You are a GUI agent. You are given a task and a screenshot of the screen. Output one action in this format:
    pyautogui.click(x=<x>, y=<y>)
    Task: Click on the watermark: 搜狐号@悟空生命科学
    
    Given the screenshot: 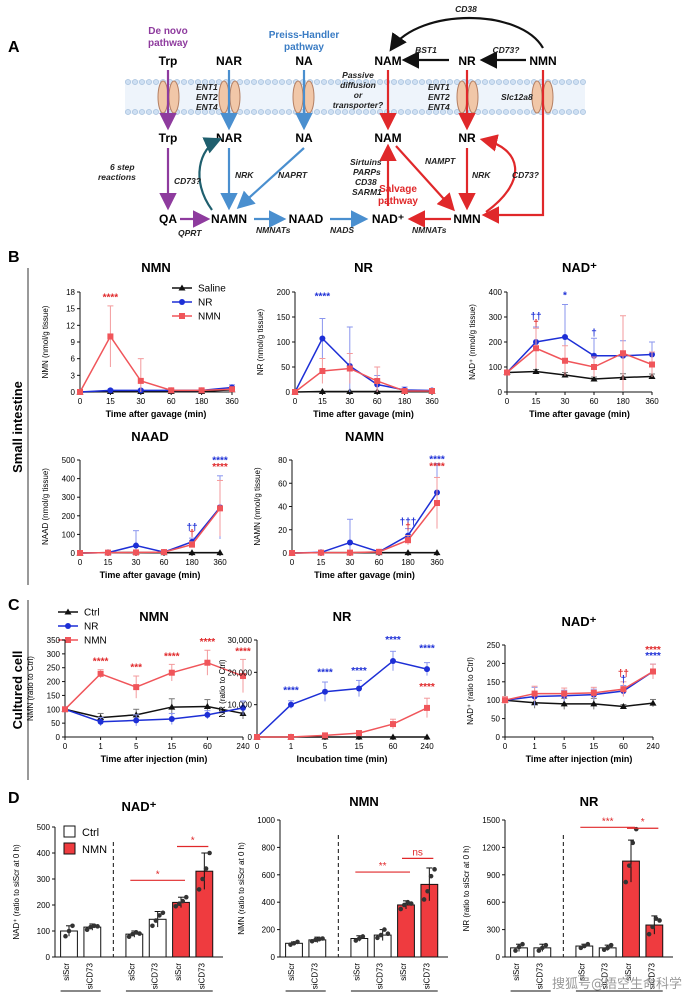 What is the action you would take?
    pyautogui.click(x=617, y=984)
    